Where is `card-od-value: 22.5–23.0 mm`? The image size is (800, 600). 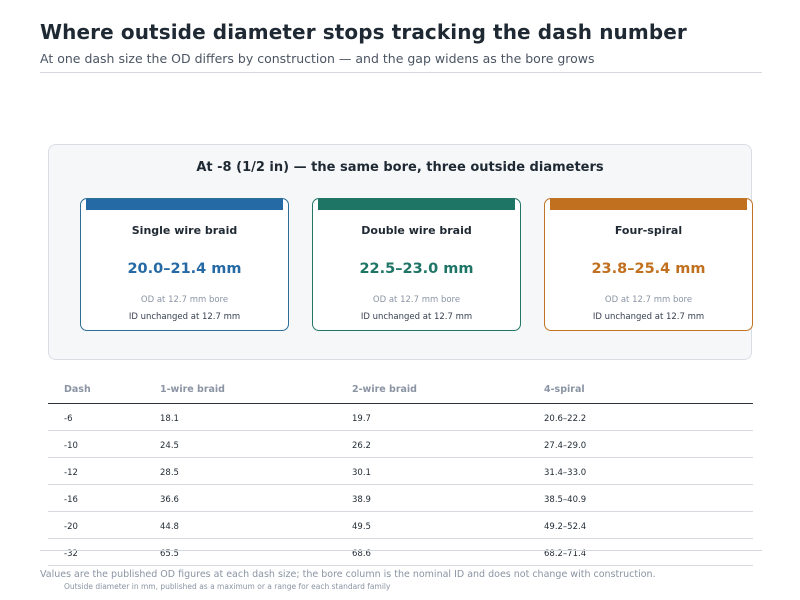
card-od-value: 22.5–23.0 mm is located at coordinates (416, 269).